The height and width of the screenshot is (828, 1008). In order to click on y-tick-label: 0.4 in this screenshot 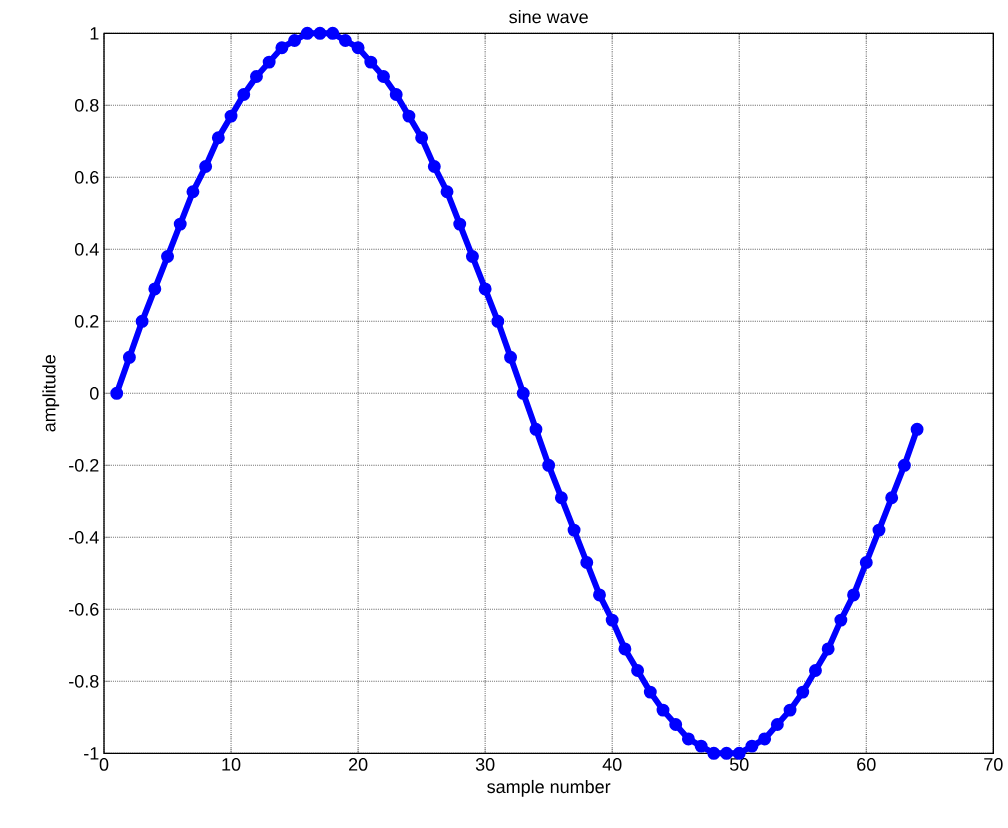, I will do `click(86, 249)`.